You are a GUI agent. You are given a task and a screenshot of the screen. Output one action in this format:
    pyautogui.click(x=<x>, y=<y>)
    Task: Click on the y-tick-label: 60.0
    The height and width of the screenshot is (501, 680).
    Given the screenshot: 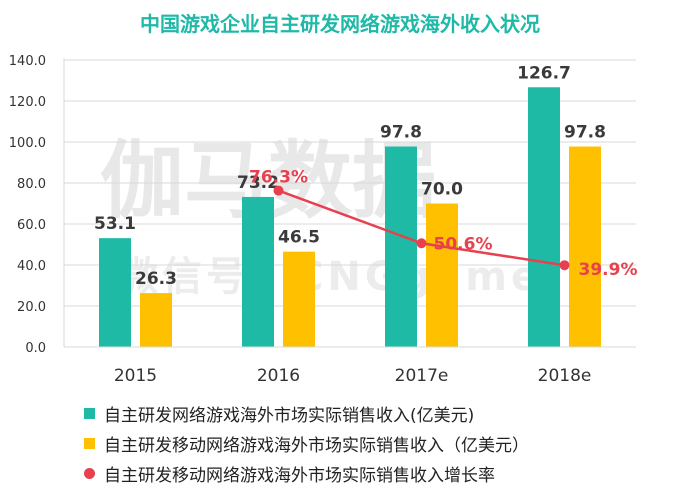 What is the action you would take?
    pyautogui.click(x=31, y=225)
    